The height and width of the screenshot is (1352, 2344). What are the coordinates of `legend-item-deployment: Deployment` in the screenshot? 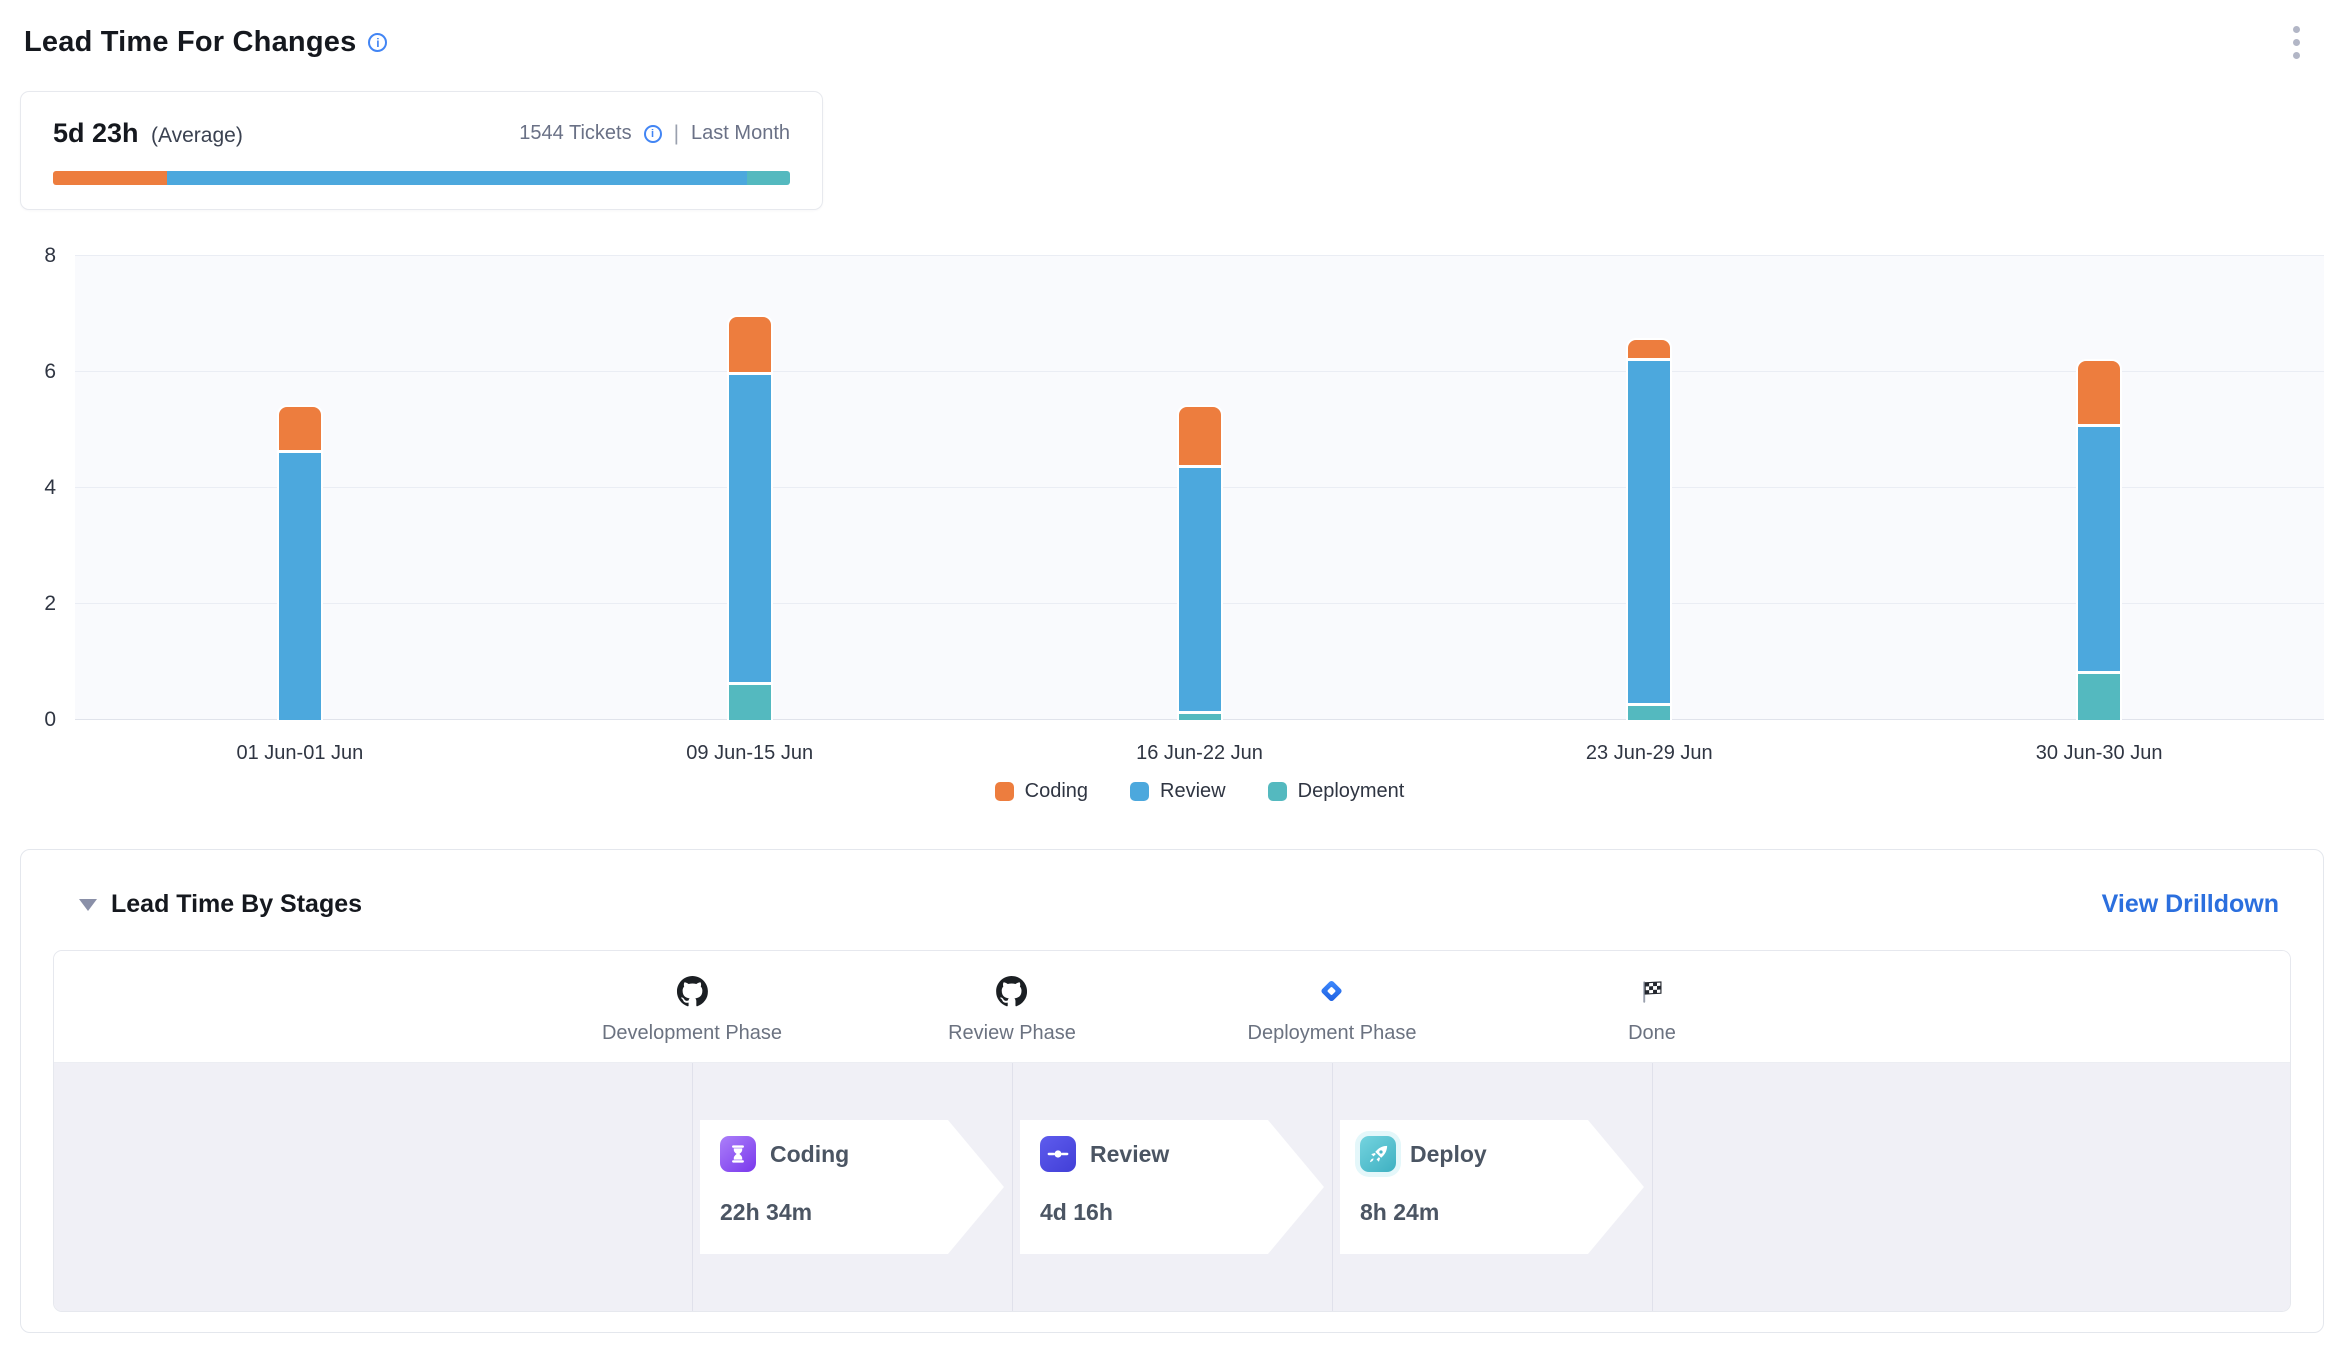 It's located at (1336, 791).